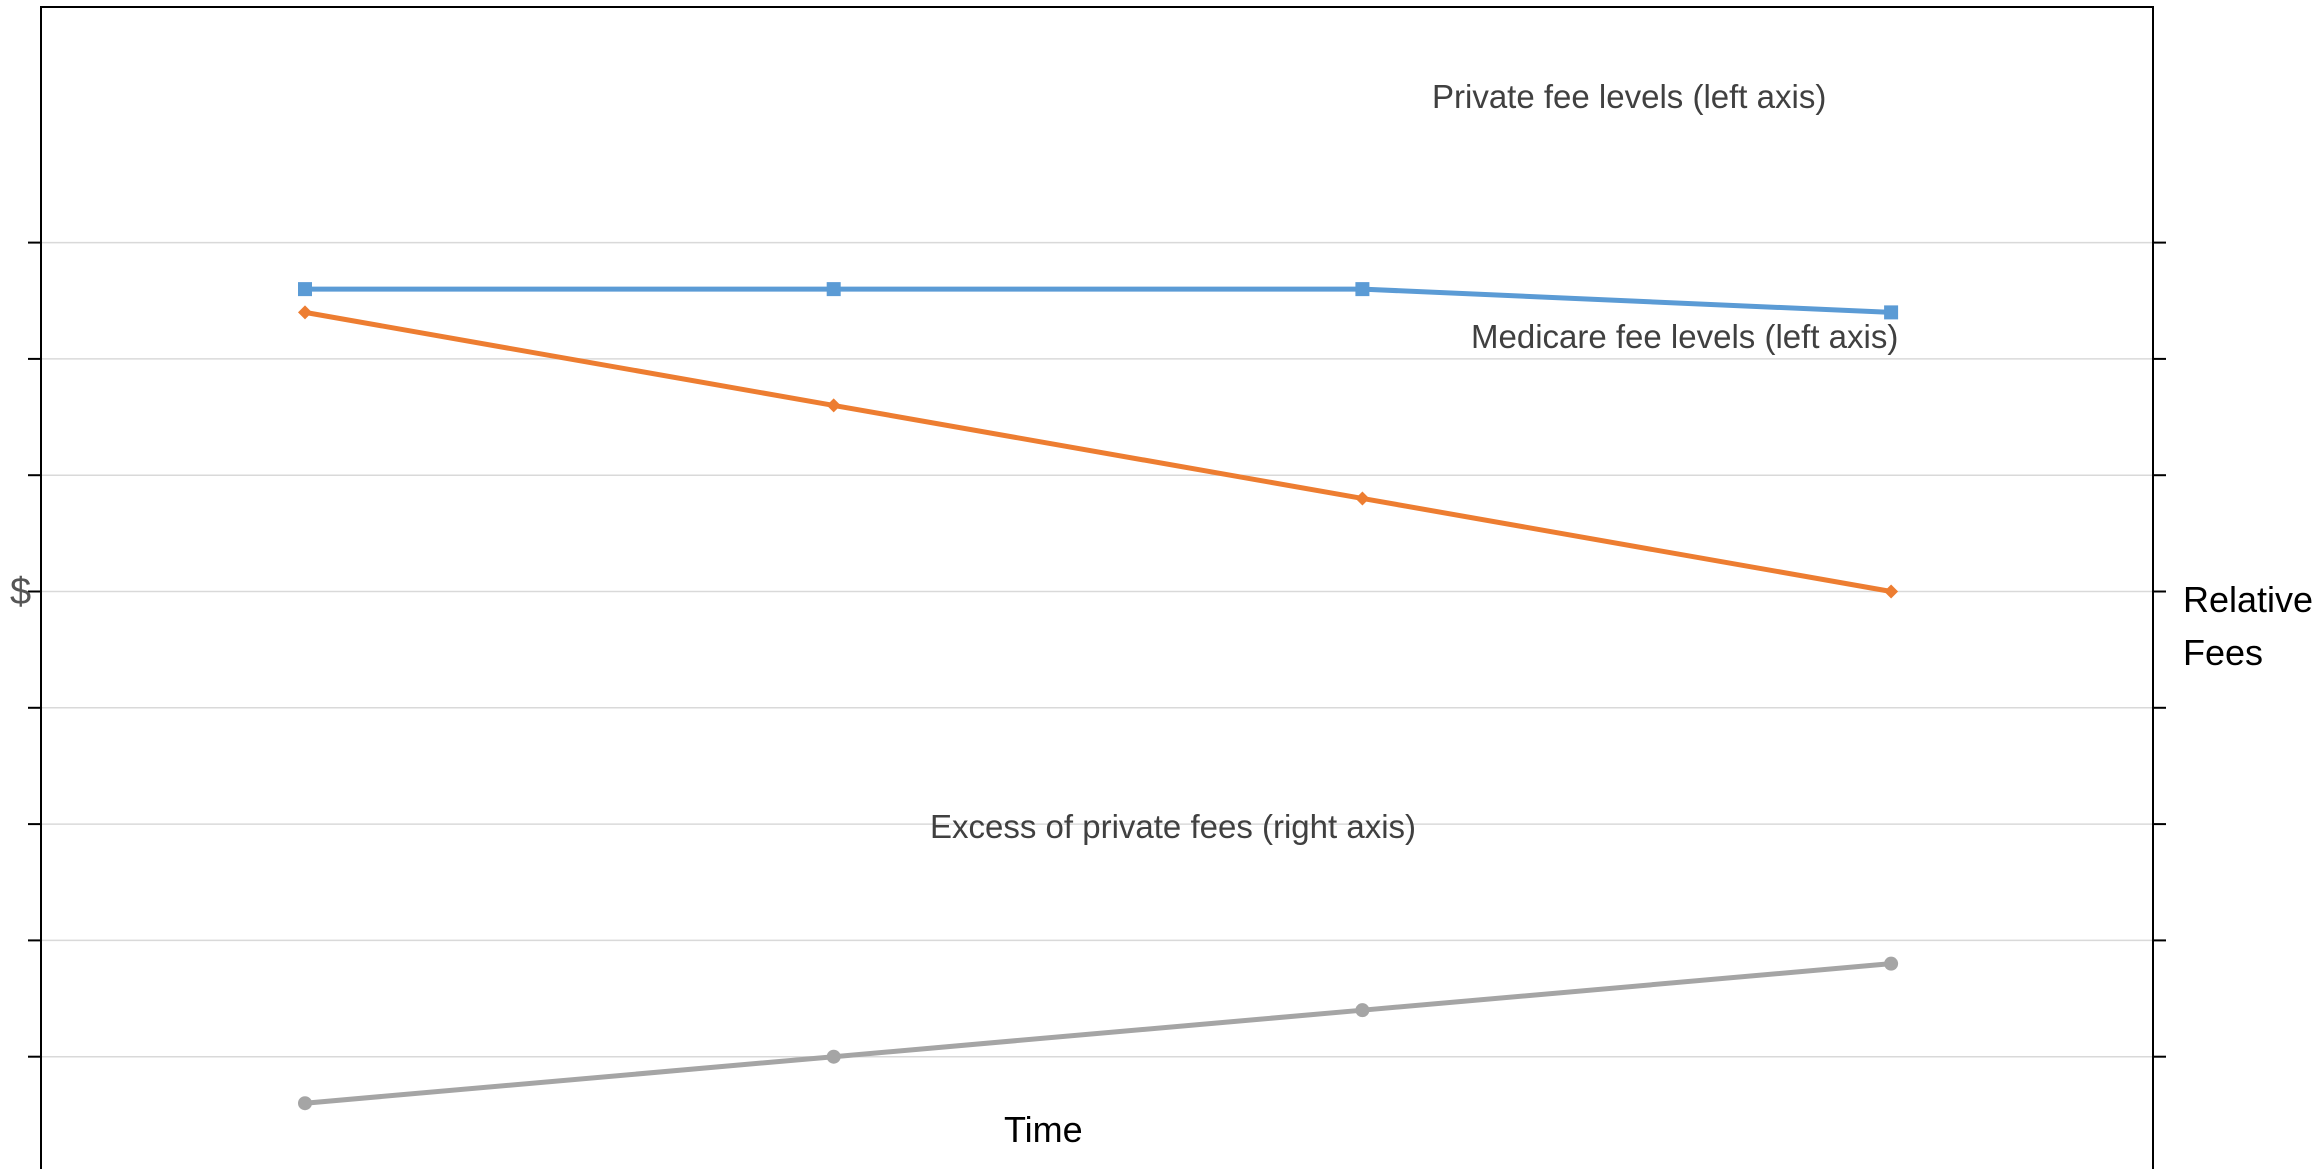 The width and height of the screenshot is (2324, 1169). What do you see at coordinates (1043, 1129) in the screenshot?
I see `x-axis-title: Time` at bounding box center [1043, 1129].